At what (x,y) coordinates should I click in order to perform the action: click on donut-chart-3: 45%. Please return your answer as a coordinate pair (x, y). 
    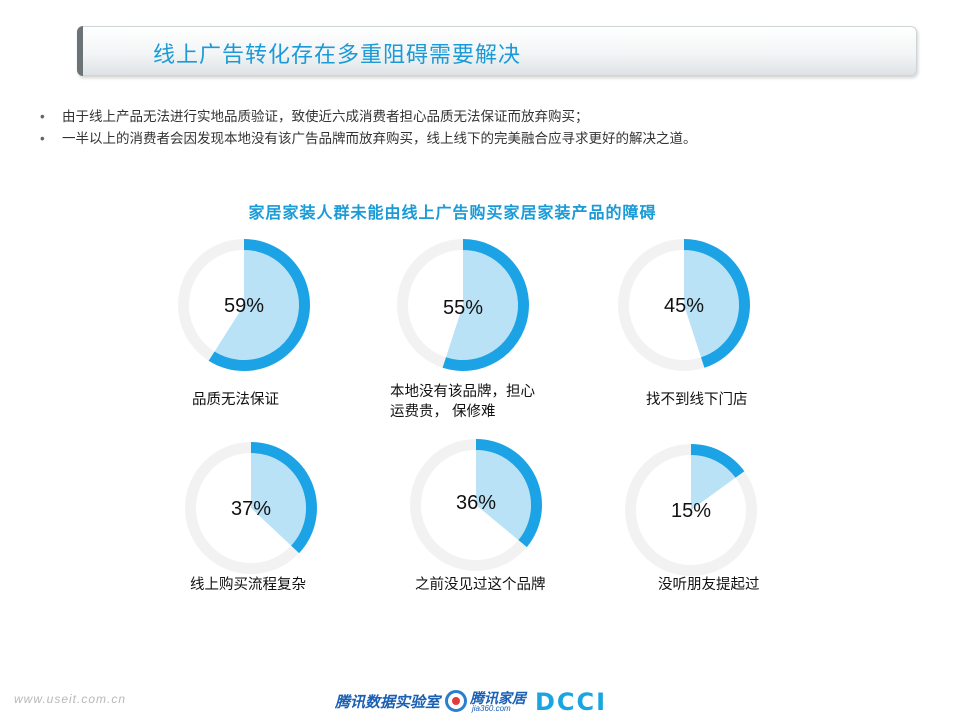
    Looking at the image, I should click on (684, 304).